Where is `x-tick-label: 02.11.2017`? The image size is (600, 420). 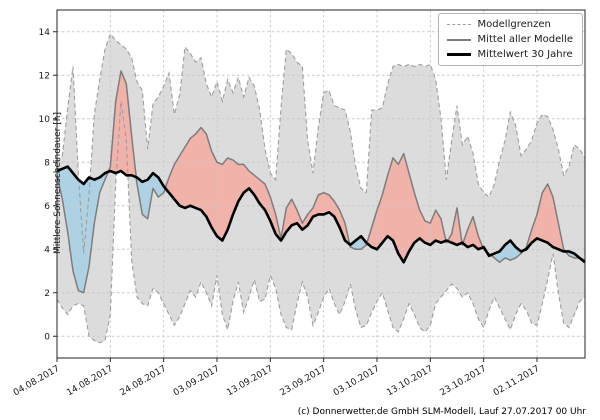
x-tick-label: 02.11.2017 is located at coordinates (517, 381).